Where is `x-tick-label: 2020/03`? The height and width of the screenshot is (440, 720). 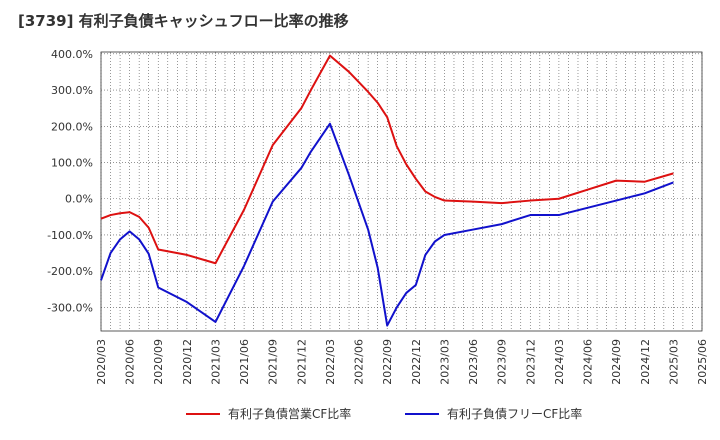
x-tick-label: 2020/03 is located at coordinates (101, 362).